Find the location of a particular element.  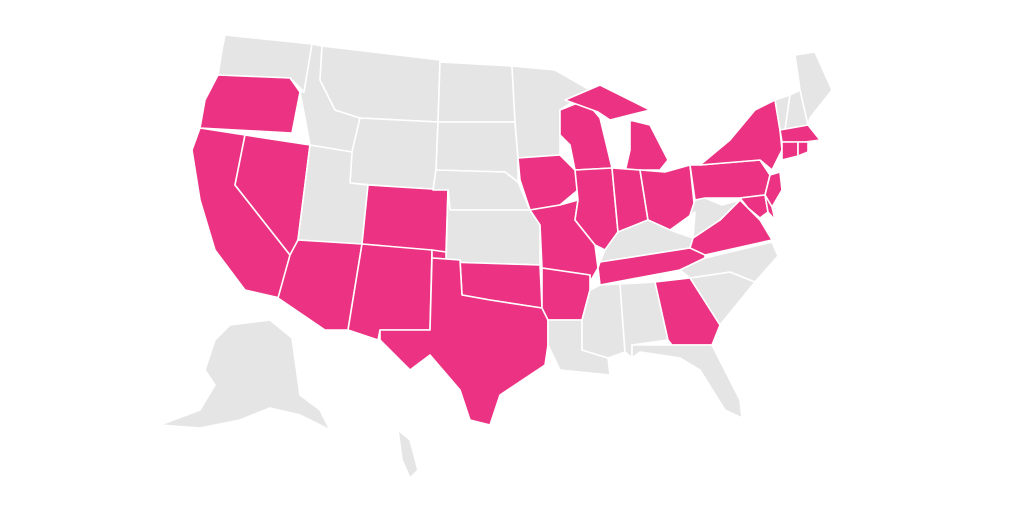

state-wy is located at coordinates (394, 154).